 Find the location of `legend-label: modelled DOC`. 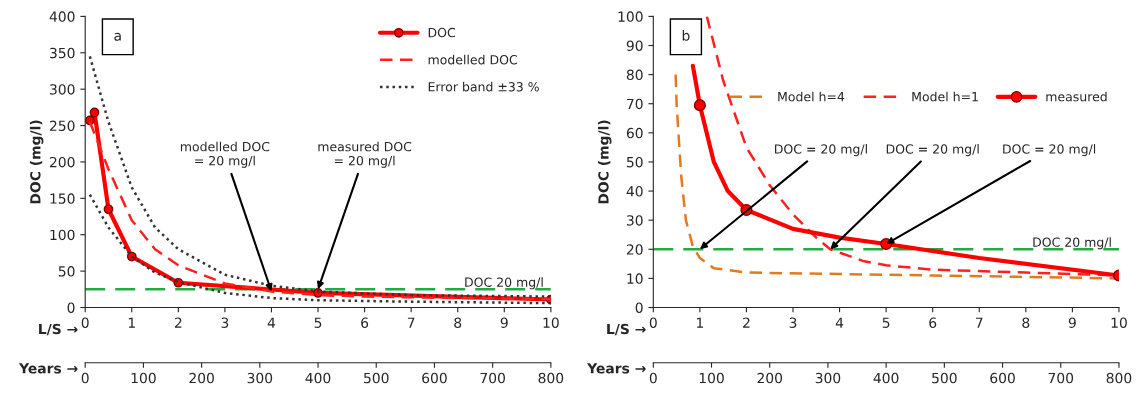

legend-label: modelled DOC is located at coordinates (473, 59).